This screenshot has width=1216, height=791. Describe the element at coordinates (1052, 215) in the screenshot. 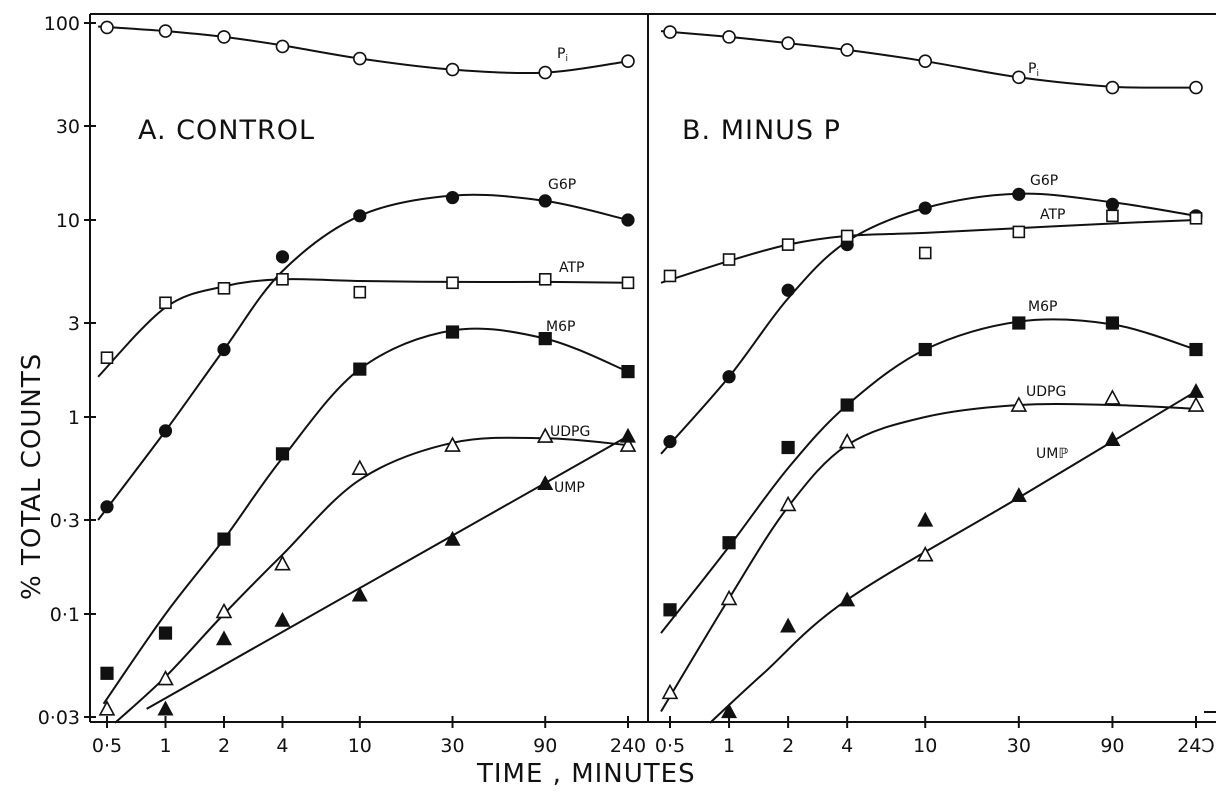

I see `label-b-atp: ATP` at that location.